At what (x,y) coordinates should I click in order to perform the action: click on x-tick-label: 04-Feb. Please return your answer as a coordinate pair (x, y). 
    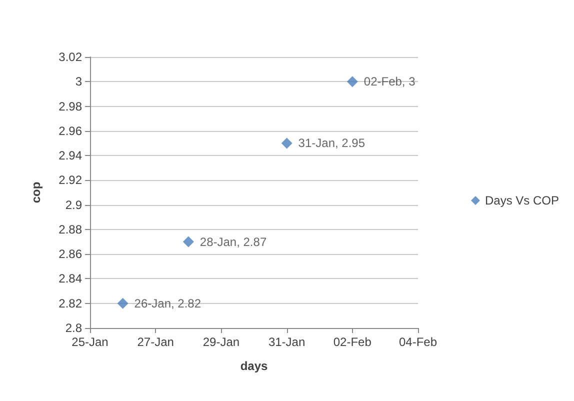
    Looking at the image, I should click on (418, 342).